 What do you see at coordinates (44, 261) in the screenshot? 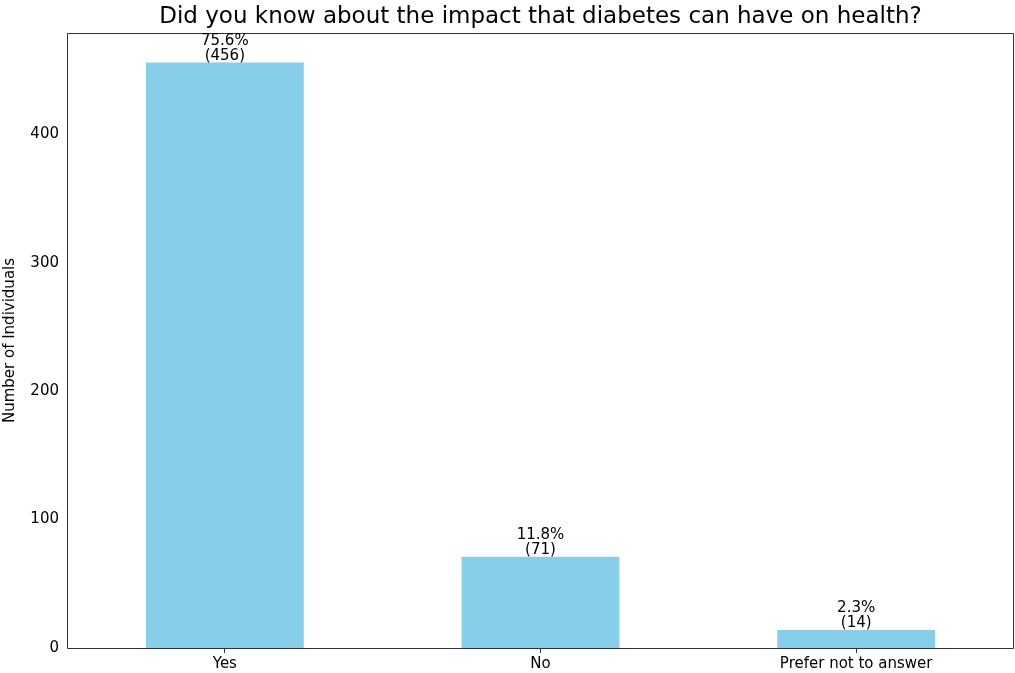
I see `y-tick-label: 300` at bounding box center [44, 261].